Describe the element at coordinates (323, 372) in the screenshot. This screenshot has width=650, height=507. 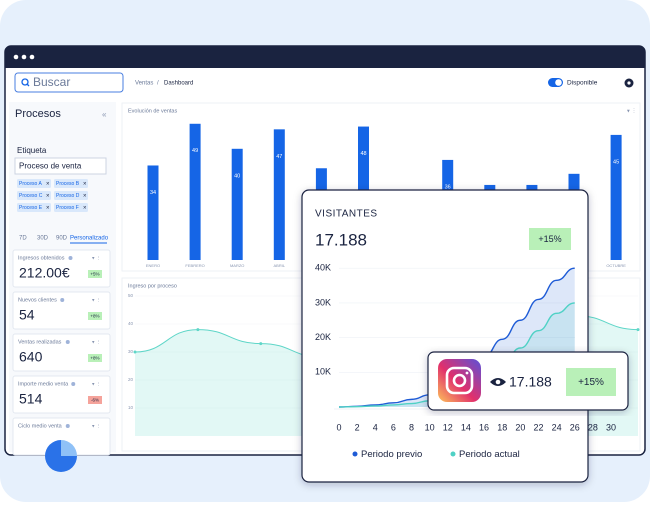
I see `y-tick-label: 10K` at that location.